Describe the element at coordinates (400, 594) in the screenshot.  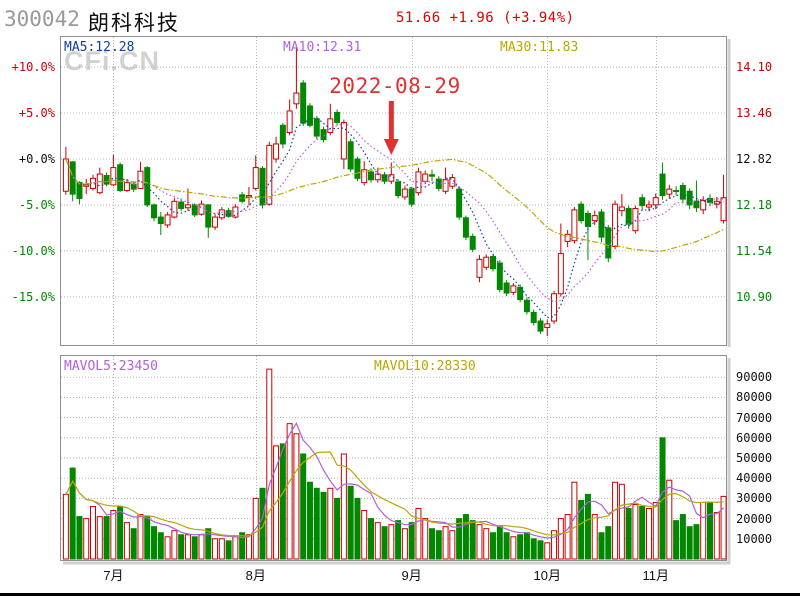
I see `bottom-rule` at that location.